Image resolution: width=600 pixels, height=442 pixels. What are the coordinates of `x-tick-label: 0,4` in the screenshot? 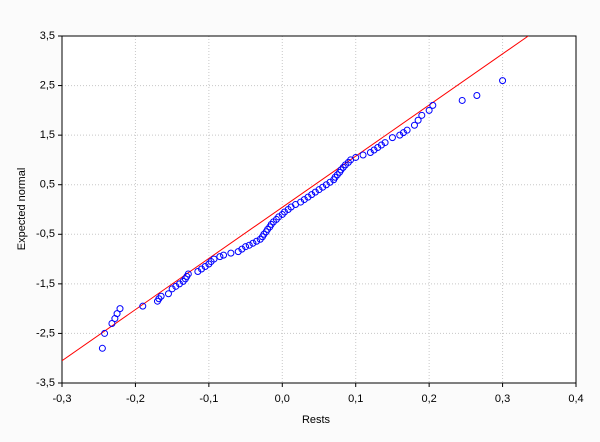 It's located at (575, 399).